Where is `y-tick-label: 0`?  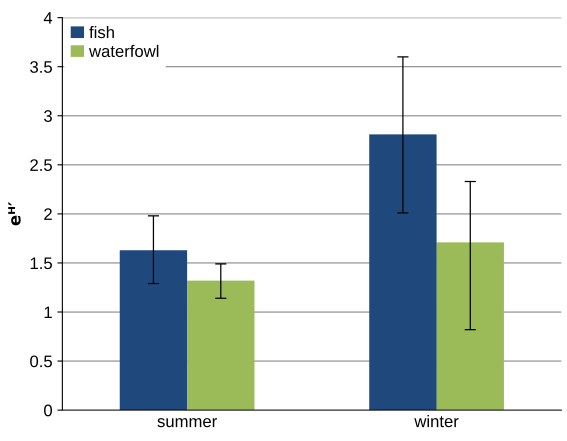
y-tick-label: 0 is located at coordinates (48, 410).